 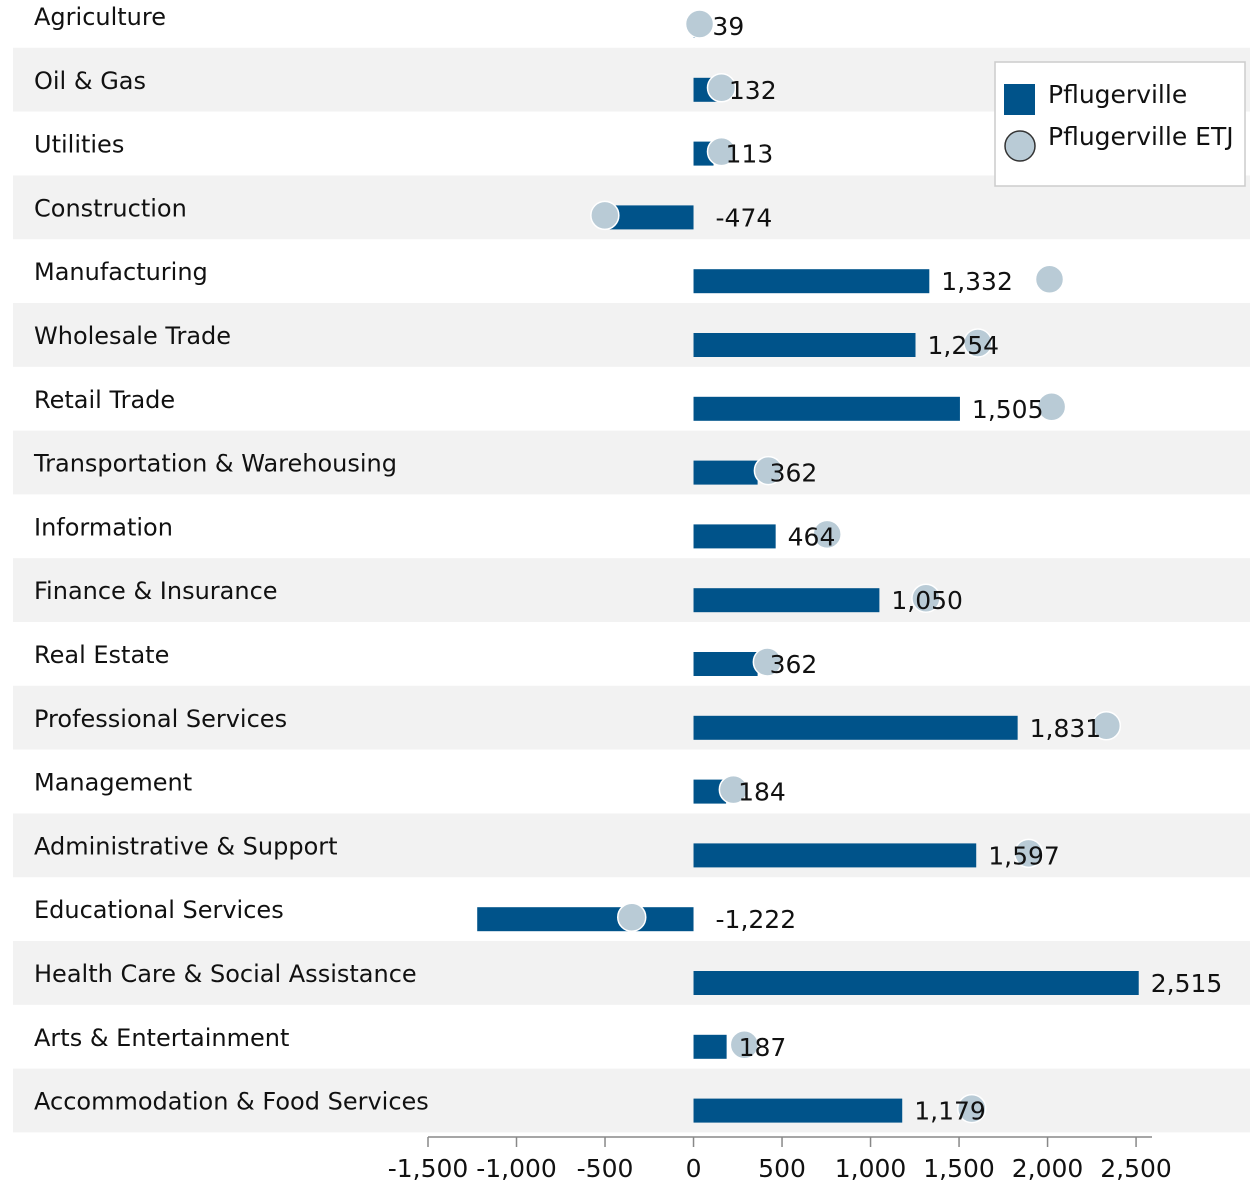 I want to click on value-label: 132, so click(x=753, y=90).